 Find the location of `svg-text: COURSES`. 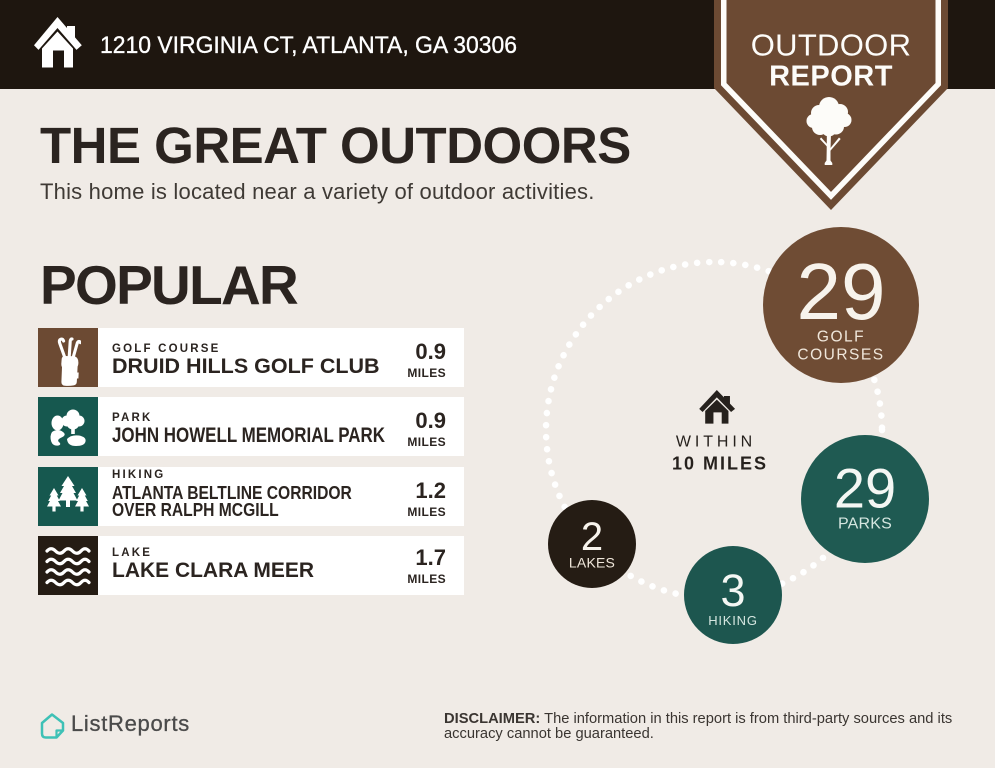

svg-text: COURSES is located at coordinates (840, 354).